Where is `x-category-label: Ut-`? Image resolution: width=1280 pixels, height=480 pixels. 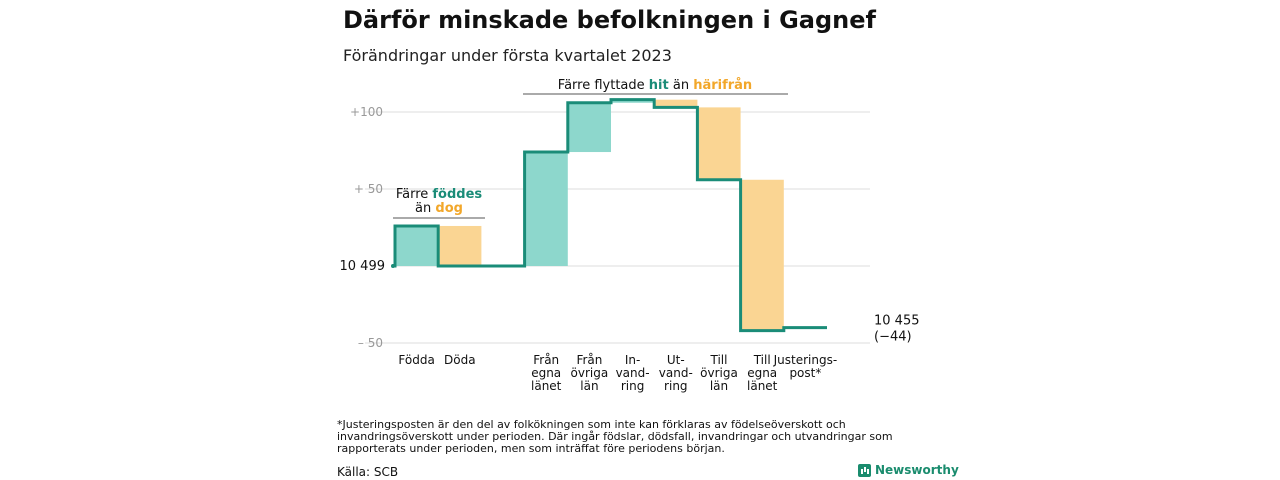
x-category-label: Ut- is located at coordinates (676, 360).